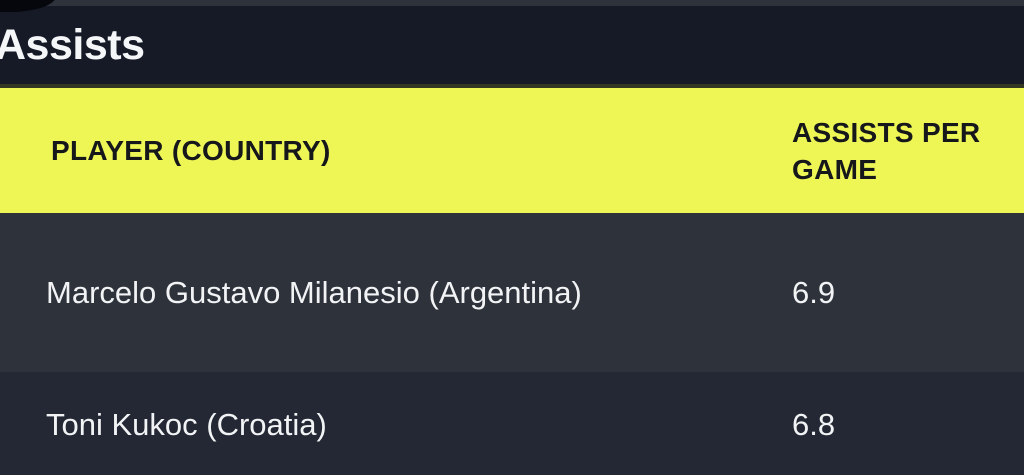 This screenshot has height=475, width=1024. Describe the element at coordinates (886, 150) in the screenshot. I see `column-header-assists-per-game: ASSISTS PER GAME` at that location.